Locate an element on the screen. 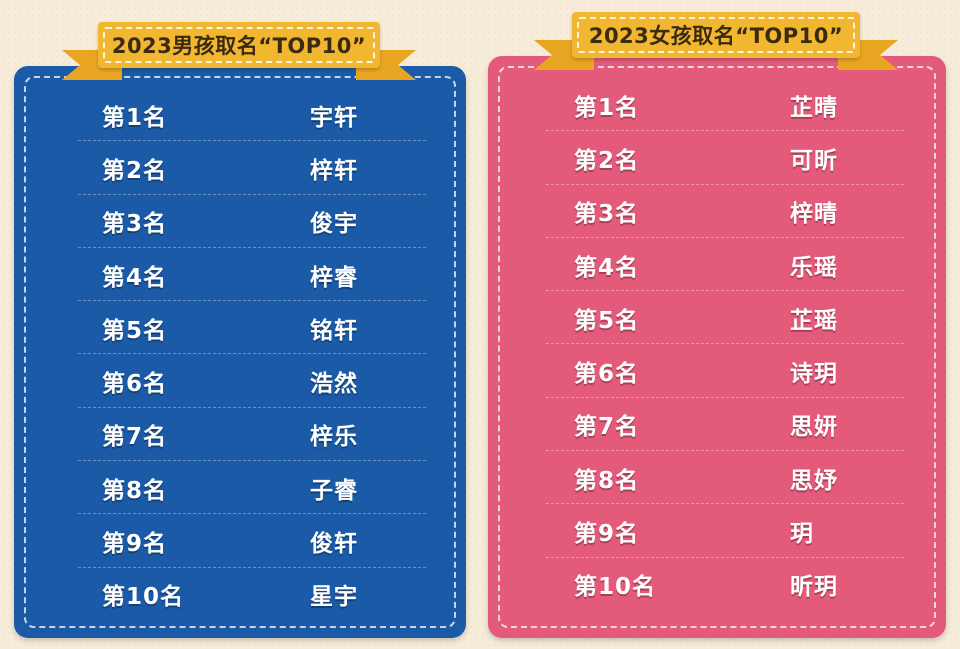 This screenshot has width=960, height=649. girls-rank-1: 第1名 is located at coordinates (607, 107).